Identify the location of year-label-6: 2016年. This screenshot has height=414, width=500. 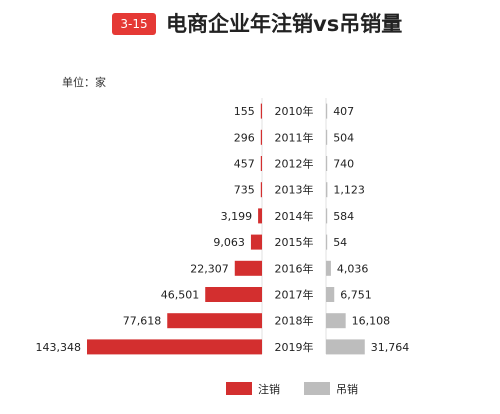
(294, 268).